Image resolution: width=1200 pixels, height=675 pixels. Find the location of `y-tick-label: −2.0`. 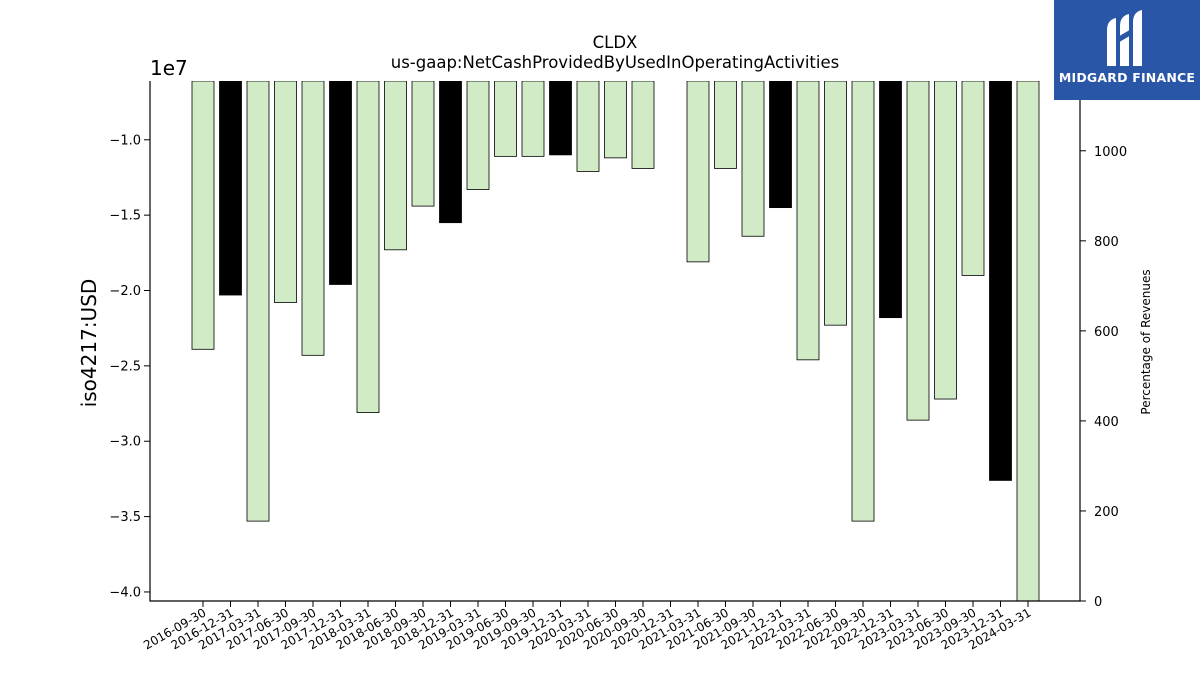

y-tick-label: −2.0 is located at coordinates (125, 291).